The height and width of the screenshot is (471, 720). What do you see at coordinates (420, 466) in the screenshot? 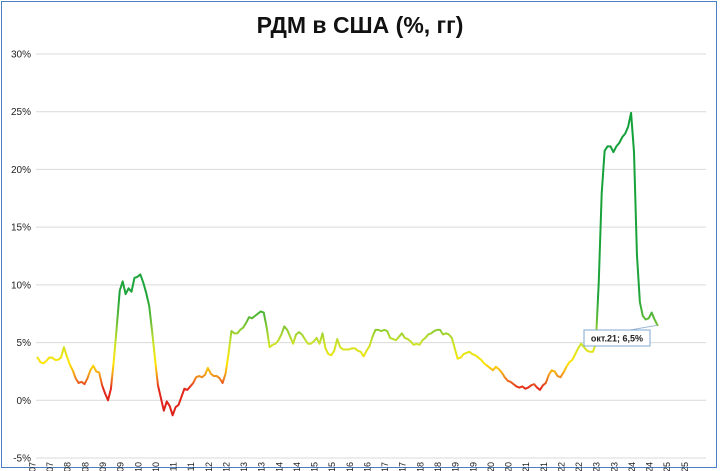
I see `x-tick-label: янв.18` at bounding box center [420, 466].